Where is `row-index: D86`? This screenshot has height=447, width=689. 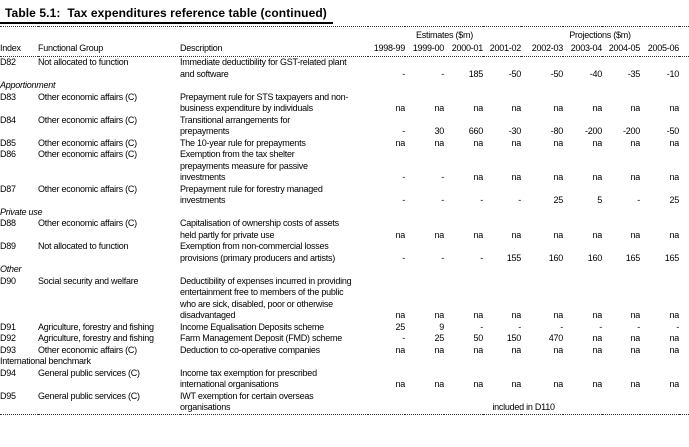 row-index: D86 is located at coordinates (8, 154).